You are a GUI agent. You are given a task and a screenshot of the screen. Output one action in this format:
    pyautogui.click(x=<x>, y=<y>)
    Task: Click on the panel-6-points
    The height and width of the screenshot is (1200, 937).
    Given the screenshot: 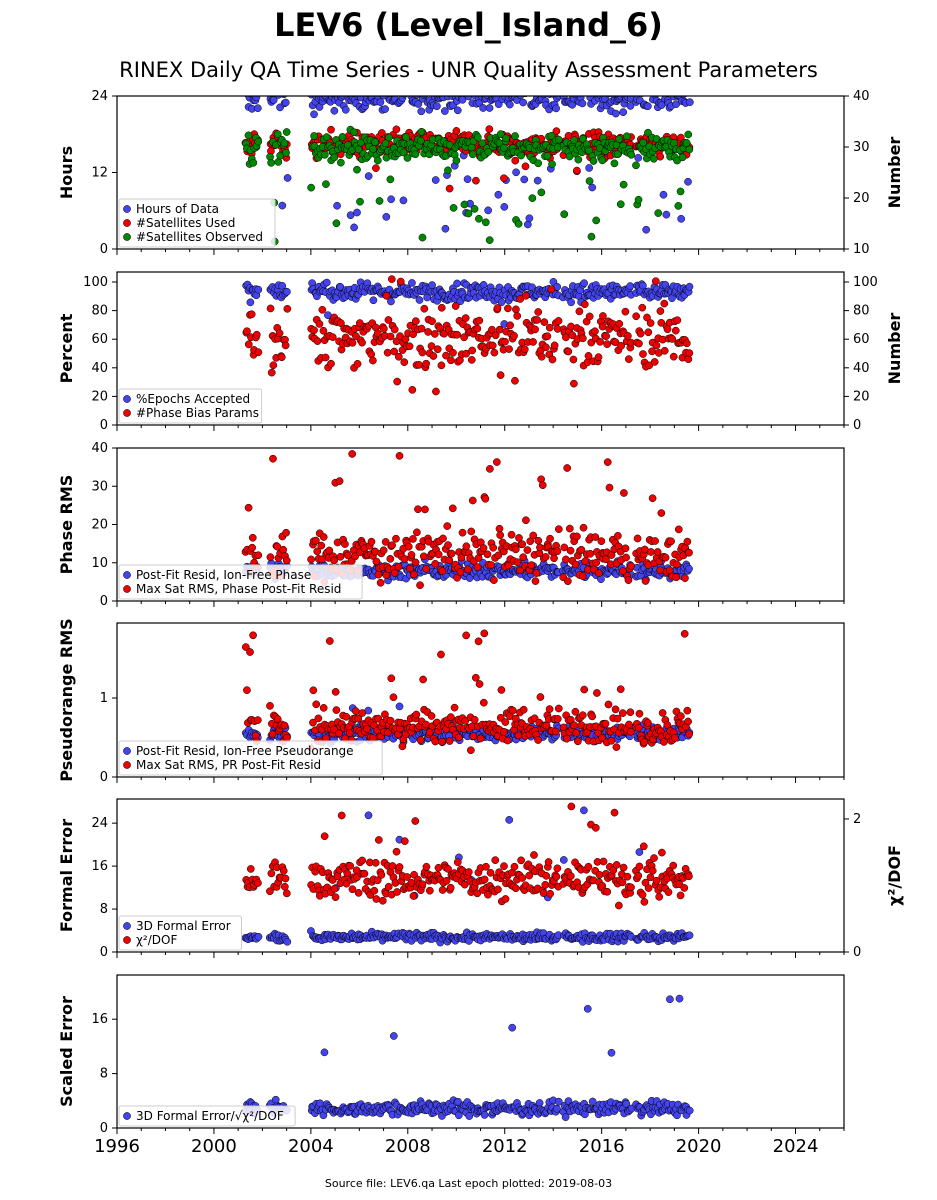 What is the action you would take?
    pyautogui.click(x=467, y=1058)
    